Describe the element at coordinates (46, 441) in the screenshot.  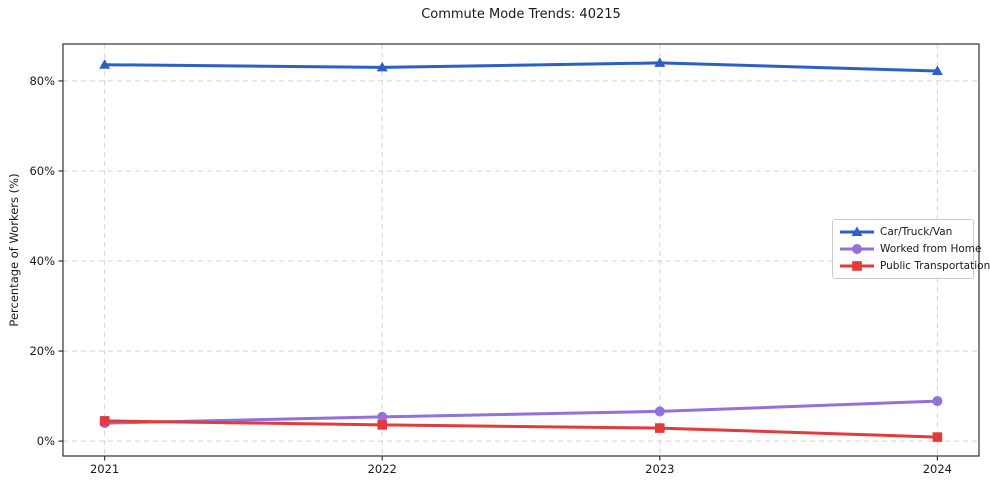
I see `y-tick-label: 0%` at that location.